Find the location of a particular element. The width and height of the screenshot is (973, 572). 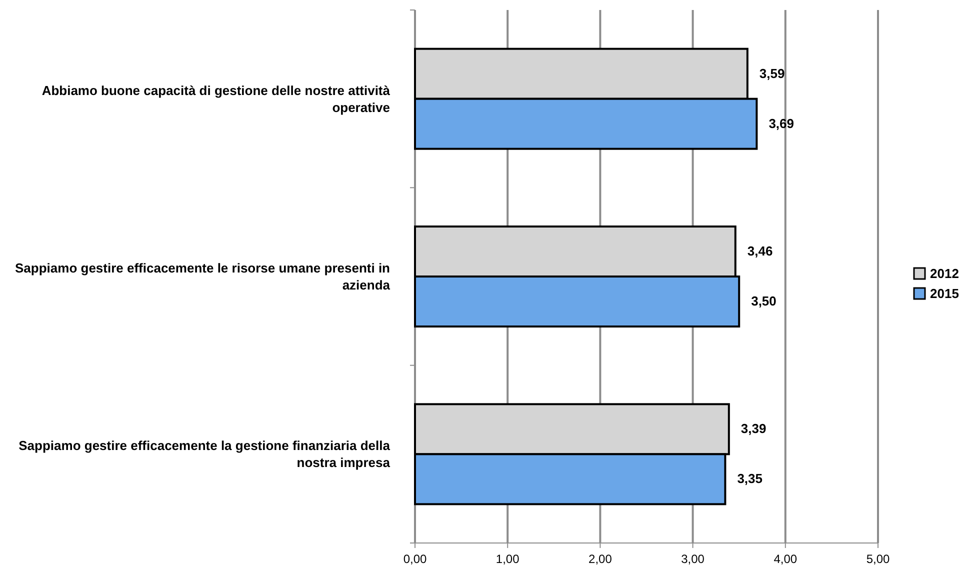

data-label: 3,46 is located at coordinates (760, 251).